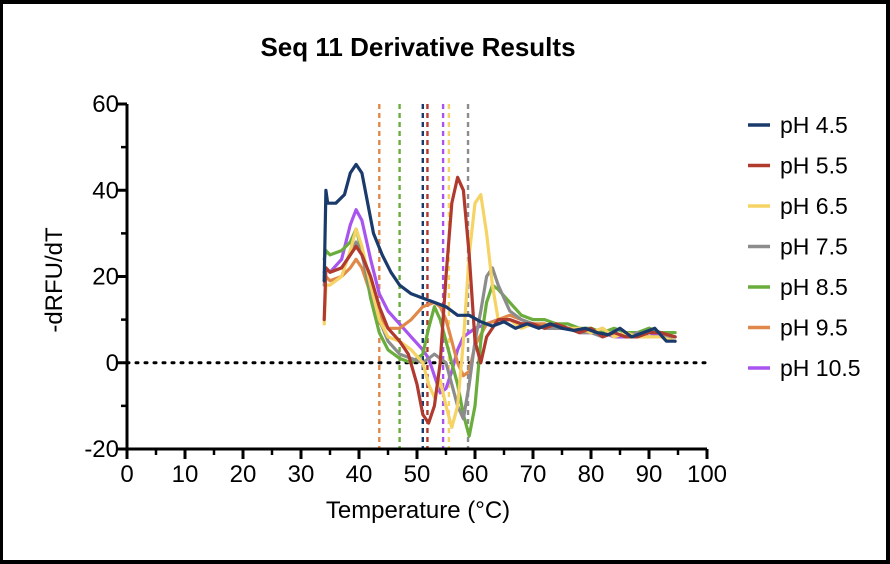  Describe the element at coordinates (814, 328) in the screenshot. I see `legend-label-5: pH 9.5` at that location.